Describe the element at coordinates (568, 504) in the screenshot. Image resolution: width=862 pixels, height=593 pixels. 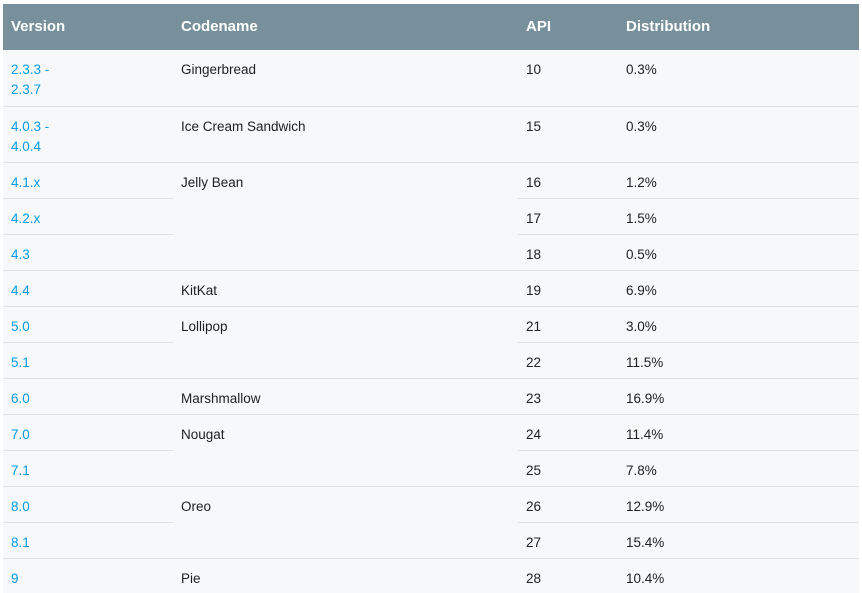
I see `api-cell: 26` at that location.